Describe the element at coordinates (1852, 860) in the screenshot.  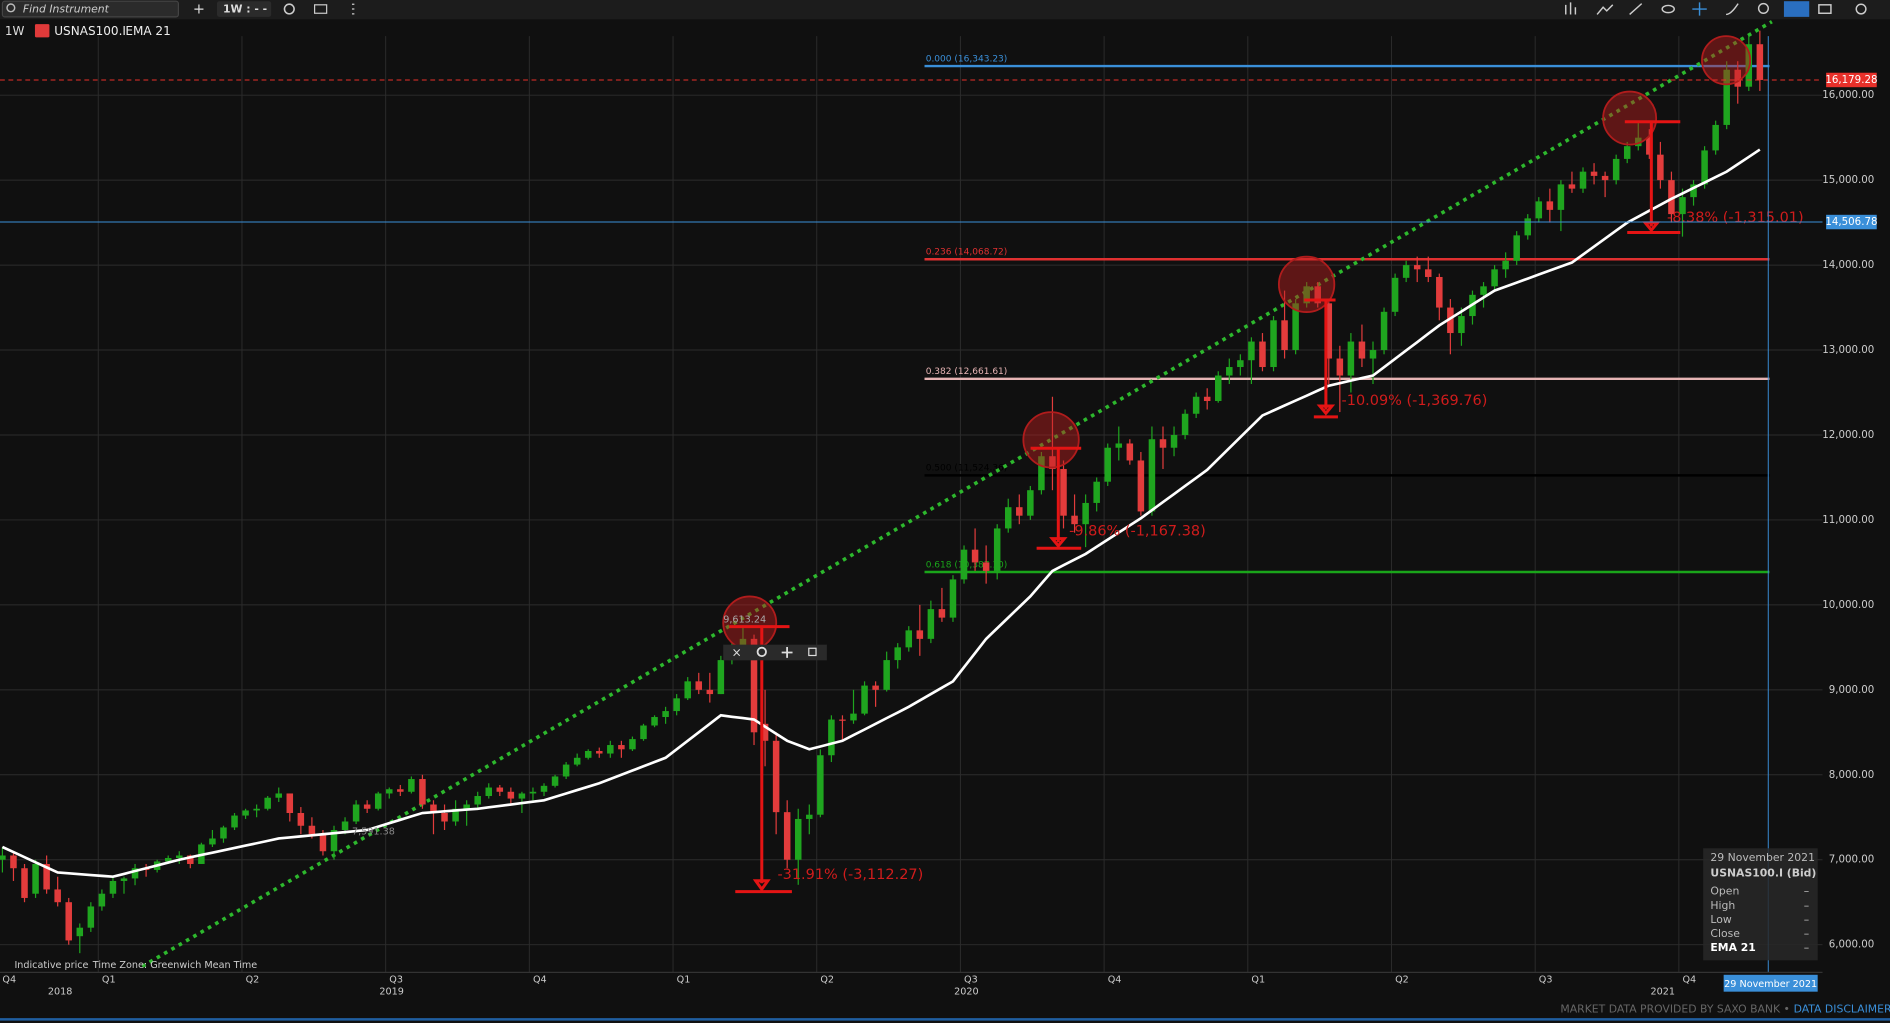
I see `y-tick-label: 7,000.00` at that location.